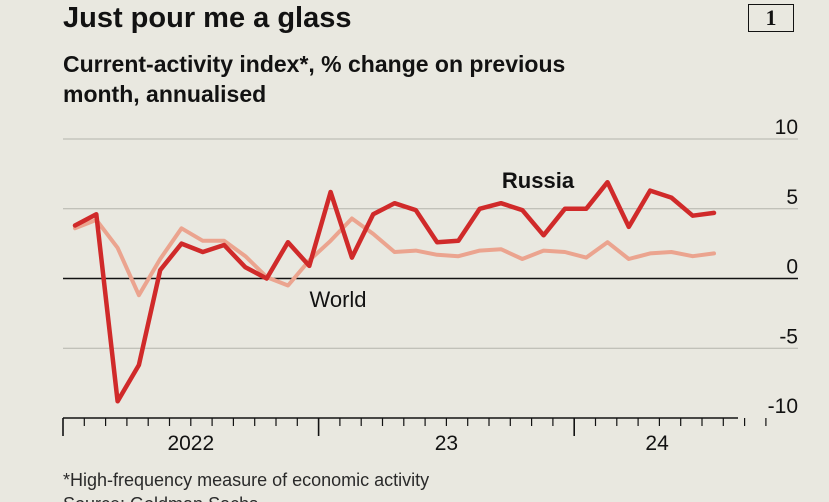 The height and width of the screenshot is (502, 829). What do you see at coordinates (792, 197) in the screenshot?
I see `y-tick-label: 5` at bounding box center [792, 197].